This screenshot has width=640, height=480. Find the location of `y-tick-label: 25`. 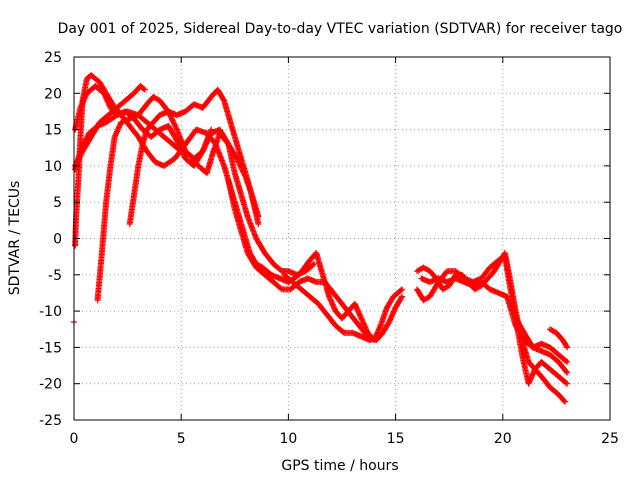

y-tick-label: 25 is located at coordinates (53, 58).